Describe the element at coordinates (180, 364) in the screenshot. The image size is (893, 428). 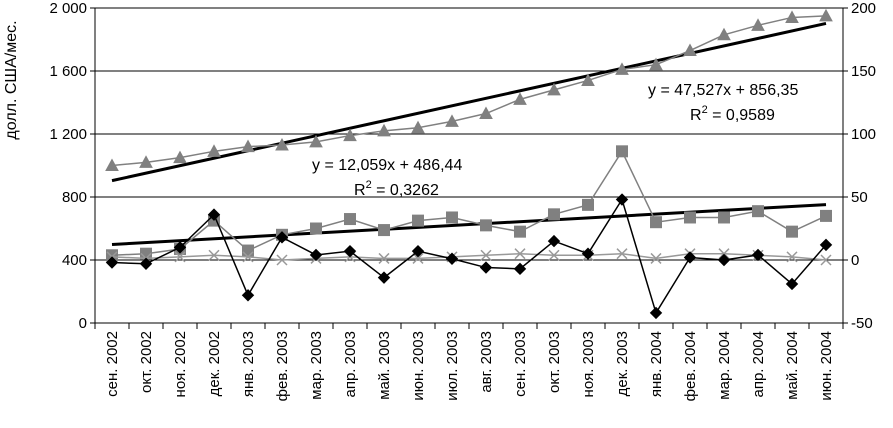
I see `x-tick-label: ноя. 2002` at that location.